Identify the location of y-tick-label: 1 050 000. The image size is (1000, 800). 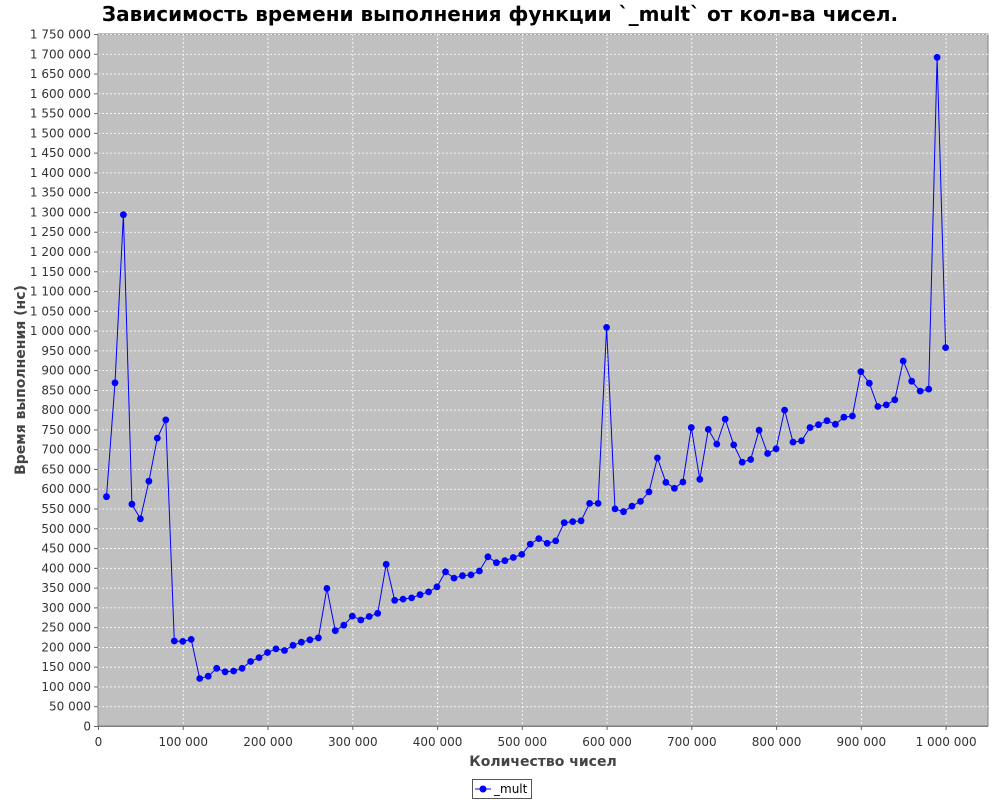
(60, 311).